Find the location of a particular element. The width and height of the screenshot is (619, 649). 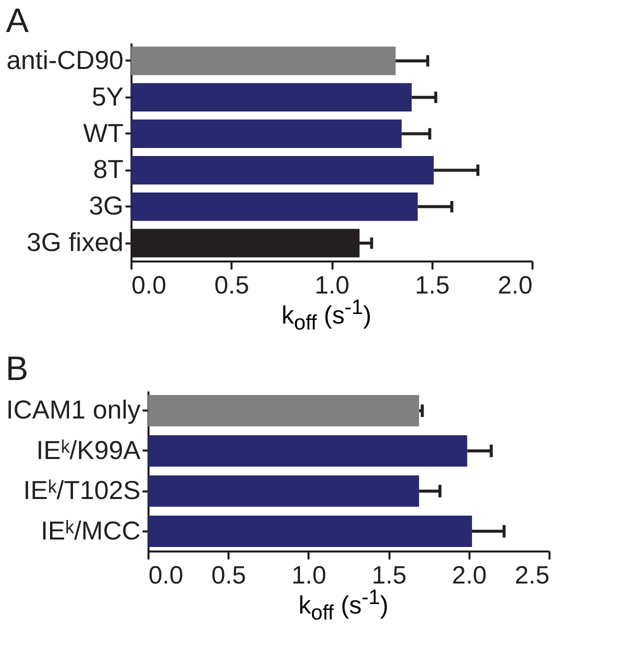

y-tick-label: 3G fixed is located at coordinates (75, 242).